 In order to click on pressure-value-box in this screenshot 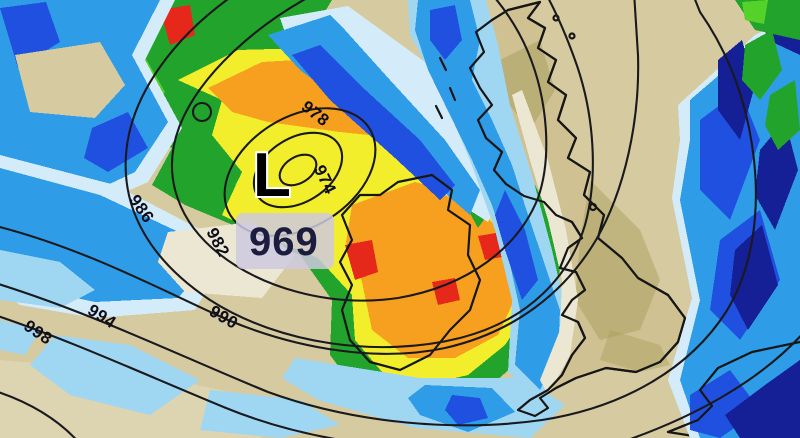, I will do `click(285, 241)`.